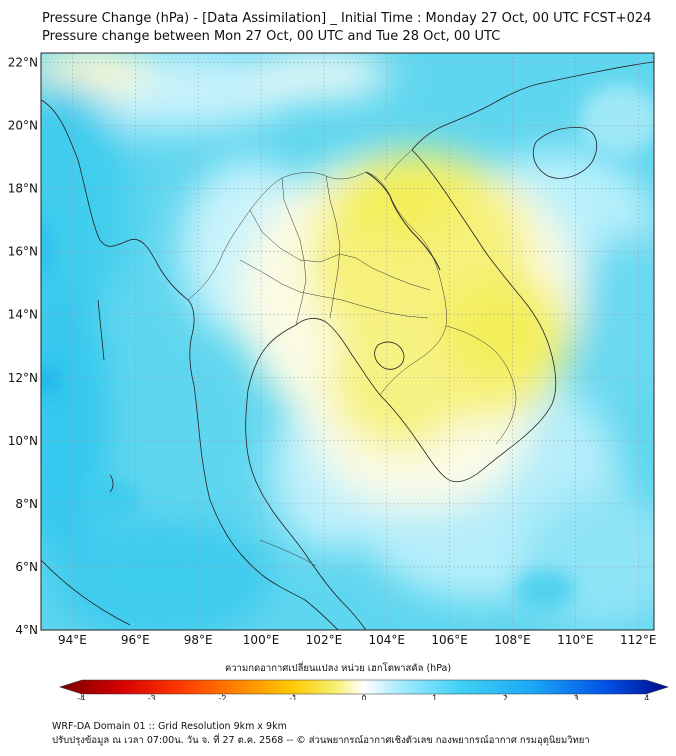 This screenshot has width=676, height=756. What do you see at coordinates (23, 378) in the screenshot?
I see `latitude-label: 12°N` at bounding box center [23, 378].